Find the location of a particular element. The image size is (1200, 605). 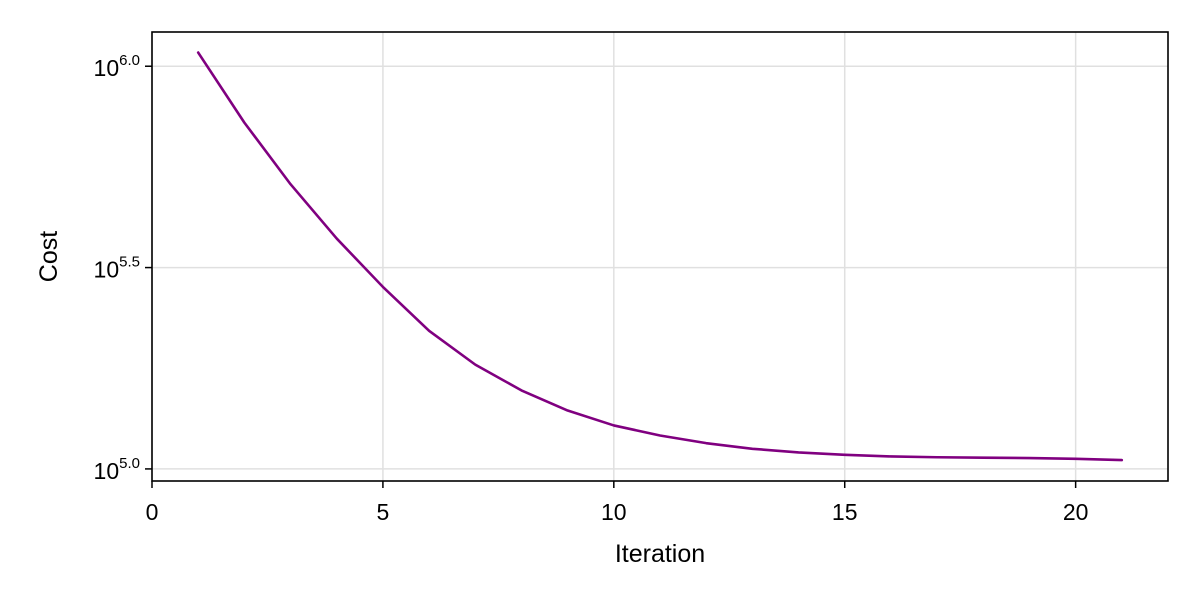

x-axis-title: Iteration is located at coordinates (660, 554).